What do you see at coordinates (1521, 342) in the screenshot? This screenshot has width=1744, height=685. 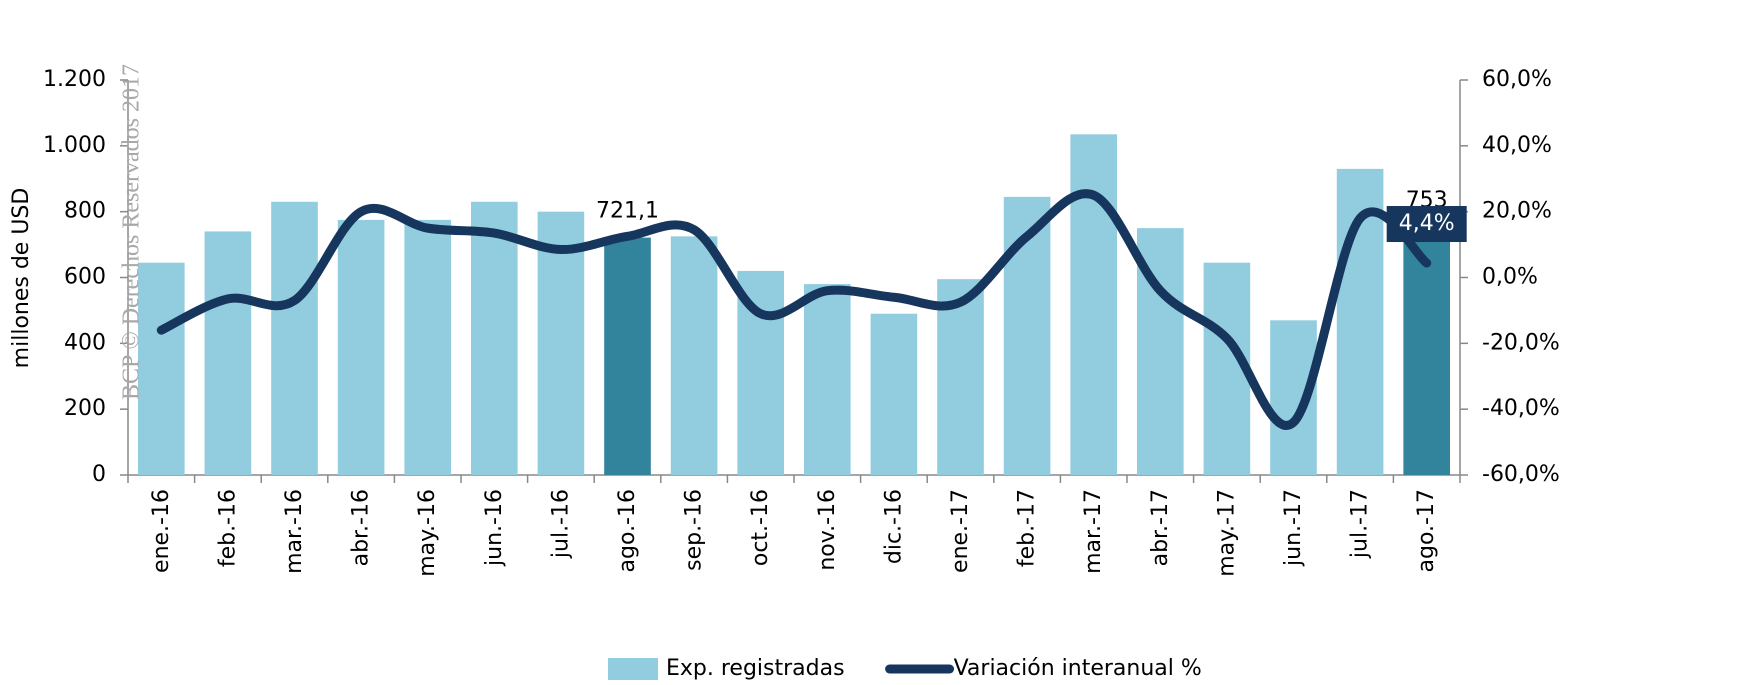 I see `y2-tick-label: -20,0%` at bounding box center [1521, 342].